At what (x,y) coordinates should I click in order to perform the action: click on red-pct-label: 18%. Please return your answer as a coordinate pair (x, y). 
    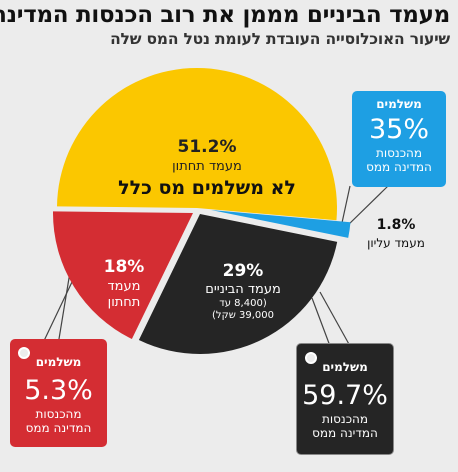
    Looking at the image, I should click on (124, 267).